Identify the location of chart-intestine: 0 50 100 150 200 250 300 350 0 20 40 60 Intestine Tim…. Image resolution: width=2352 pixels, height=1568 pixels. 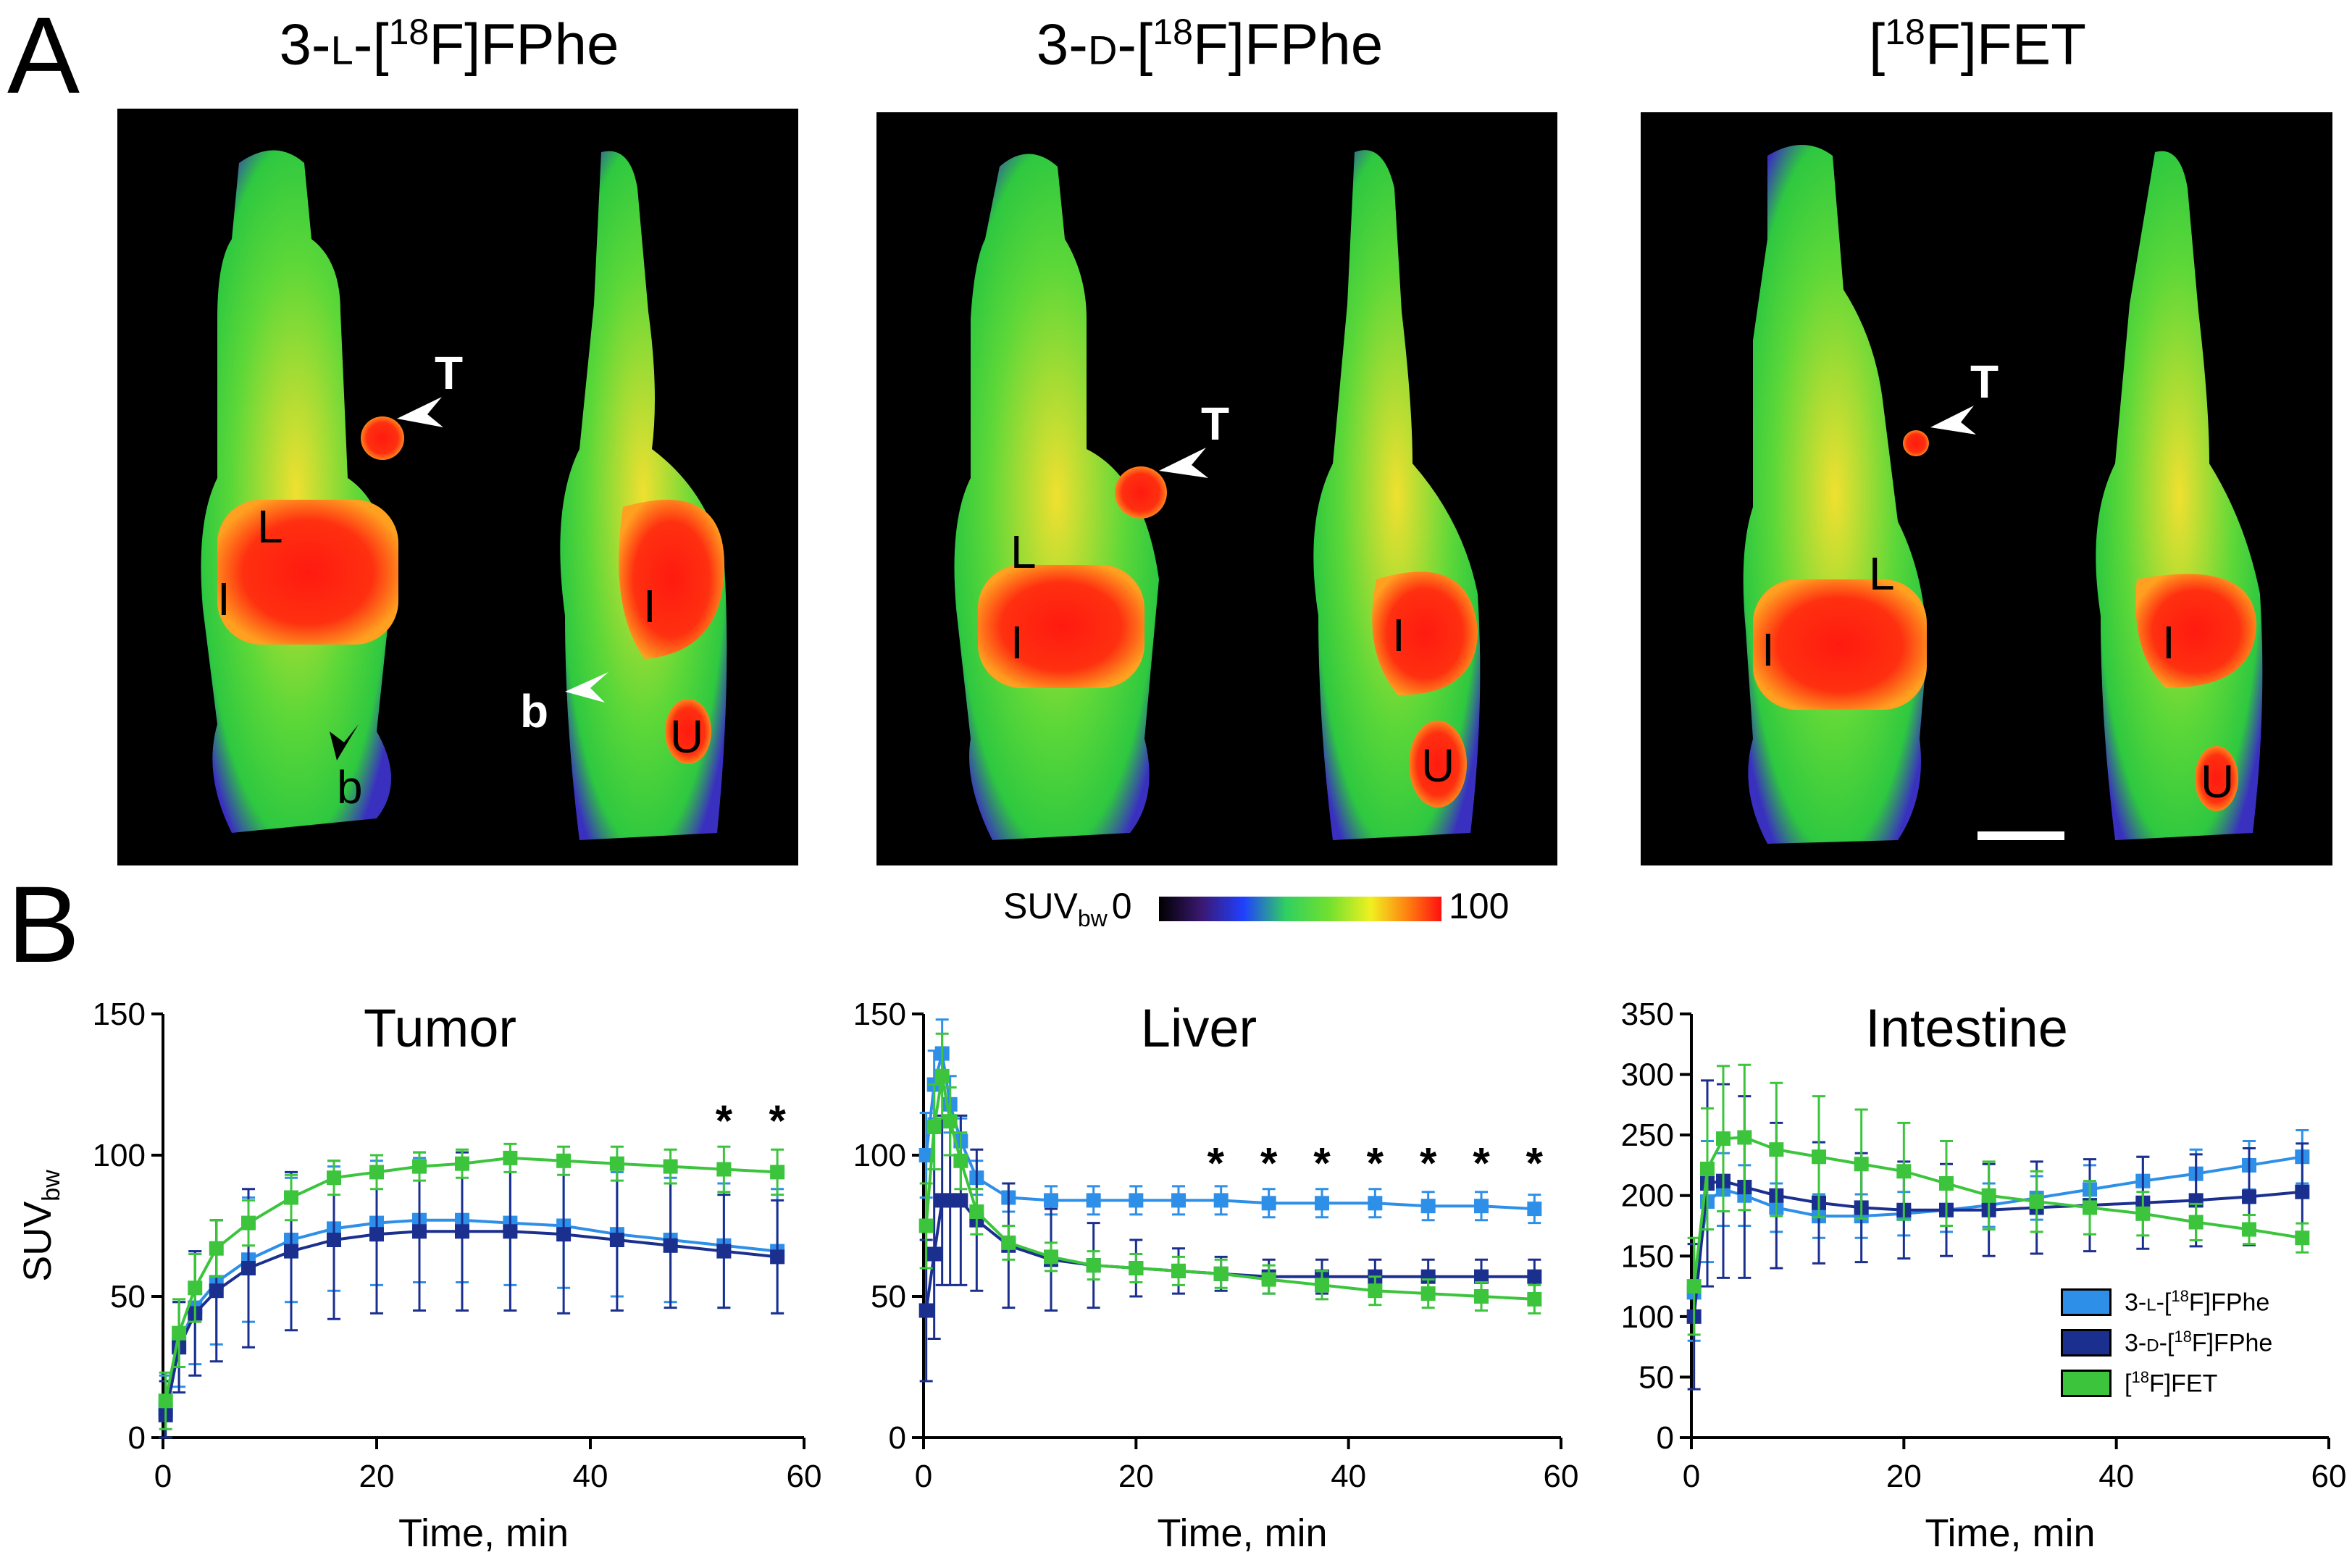
(1984, 1276).